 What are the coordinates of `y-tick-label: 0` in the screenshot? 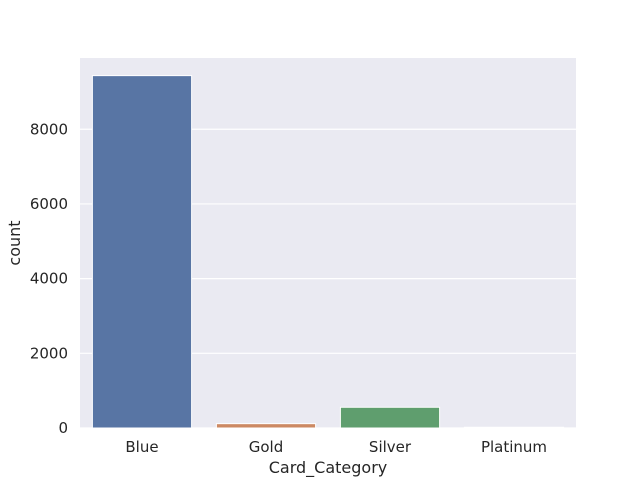 It's located at (63, 428).